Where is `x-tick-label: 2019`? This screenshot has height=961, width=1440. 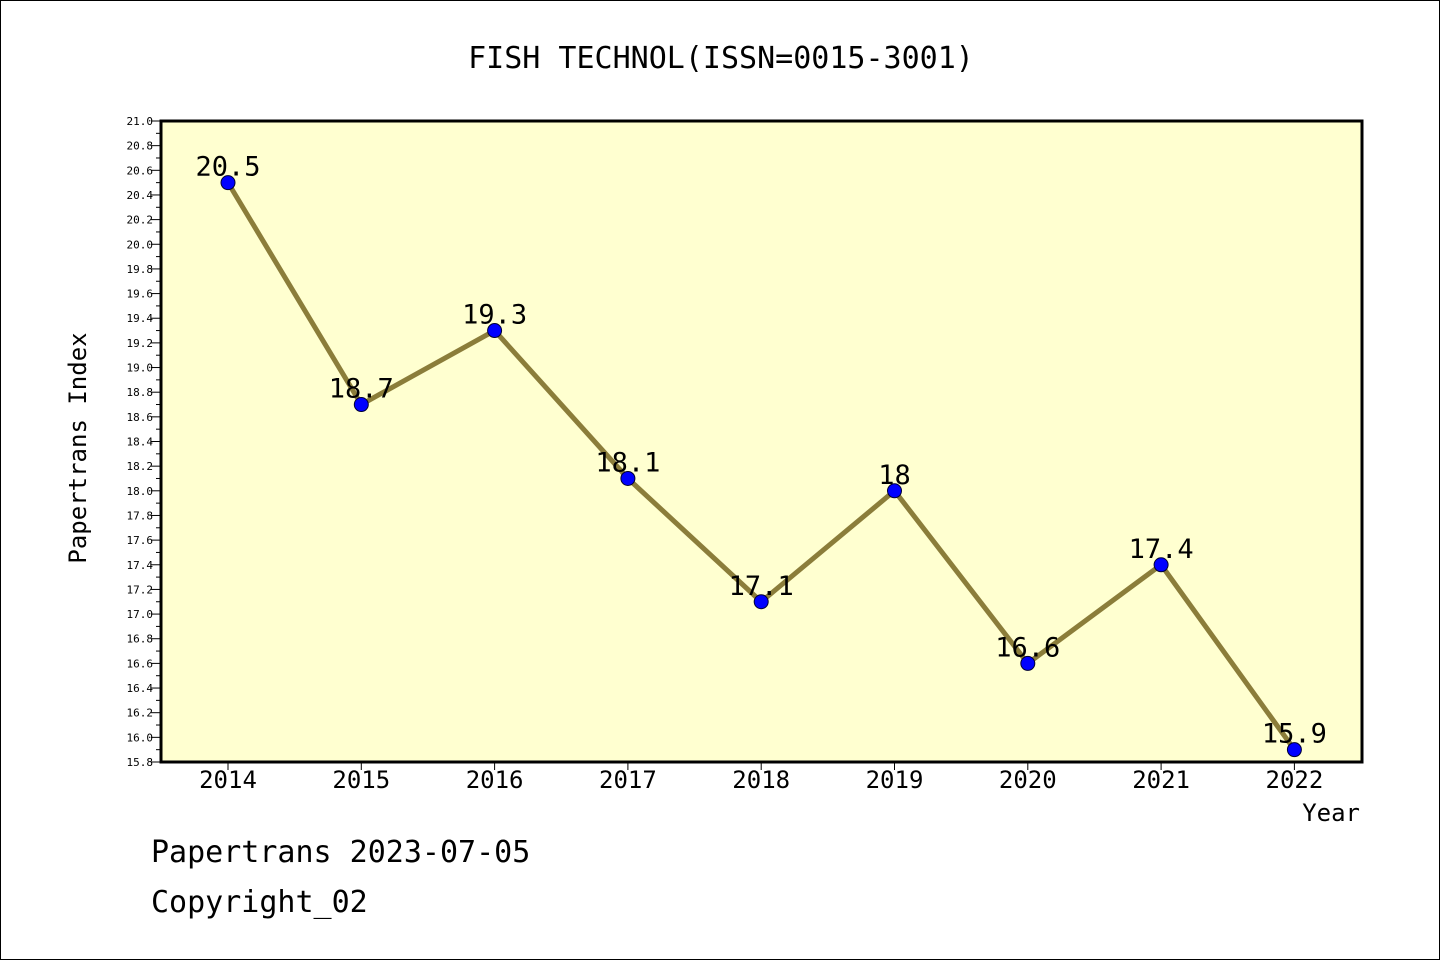
x-tick-label: 2019 is located at coordinates (895, 780).